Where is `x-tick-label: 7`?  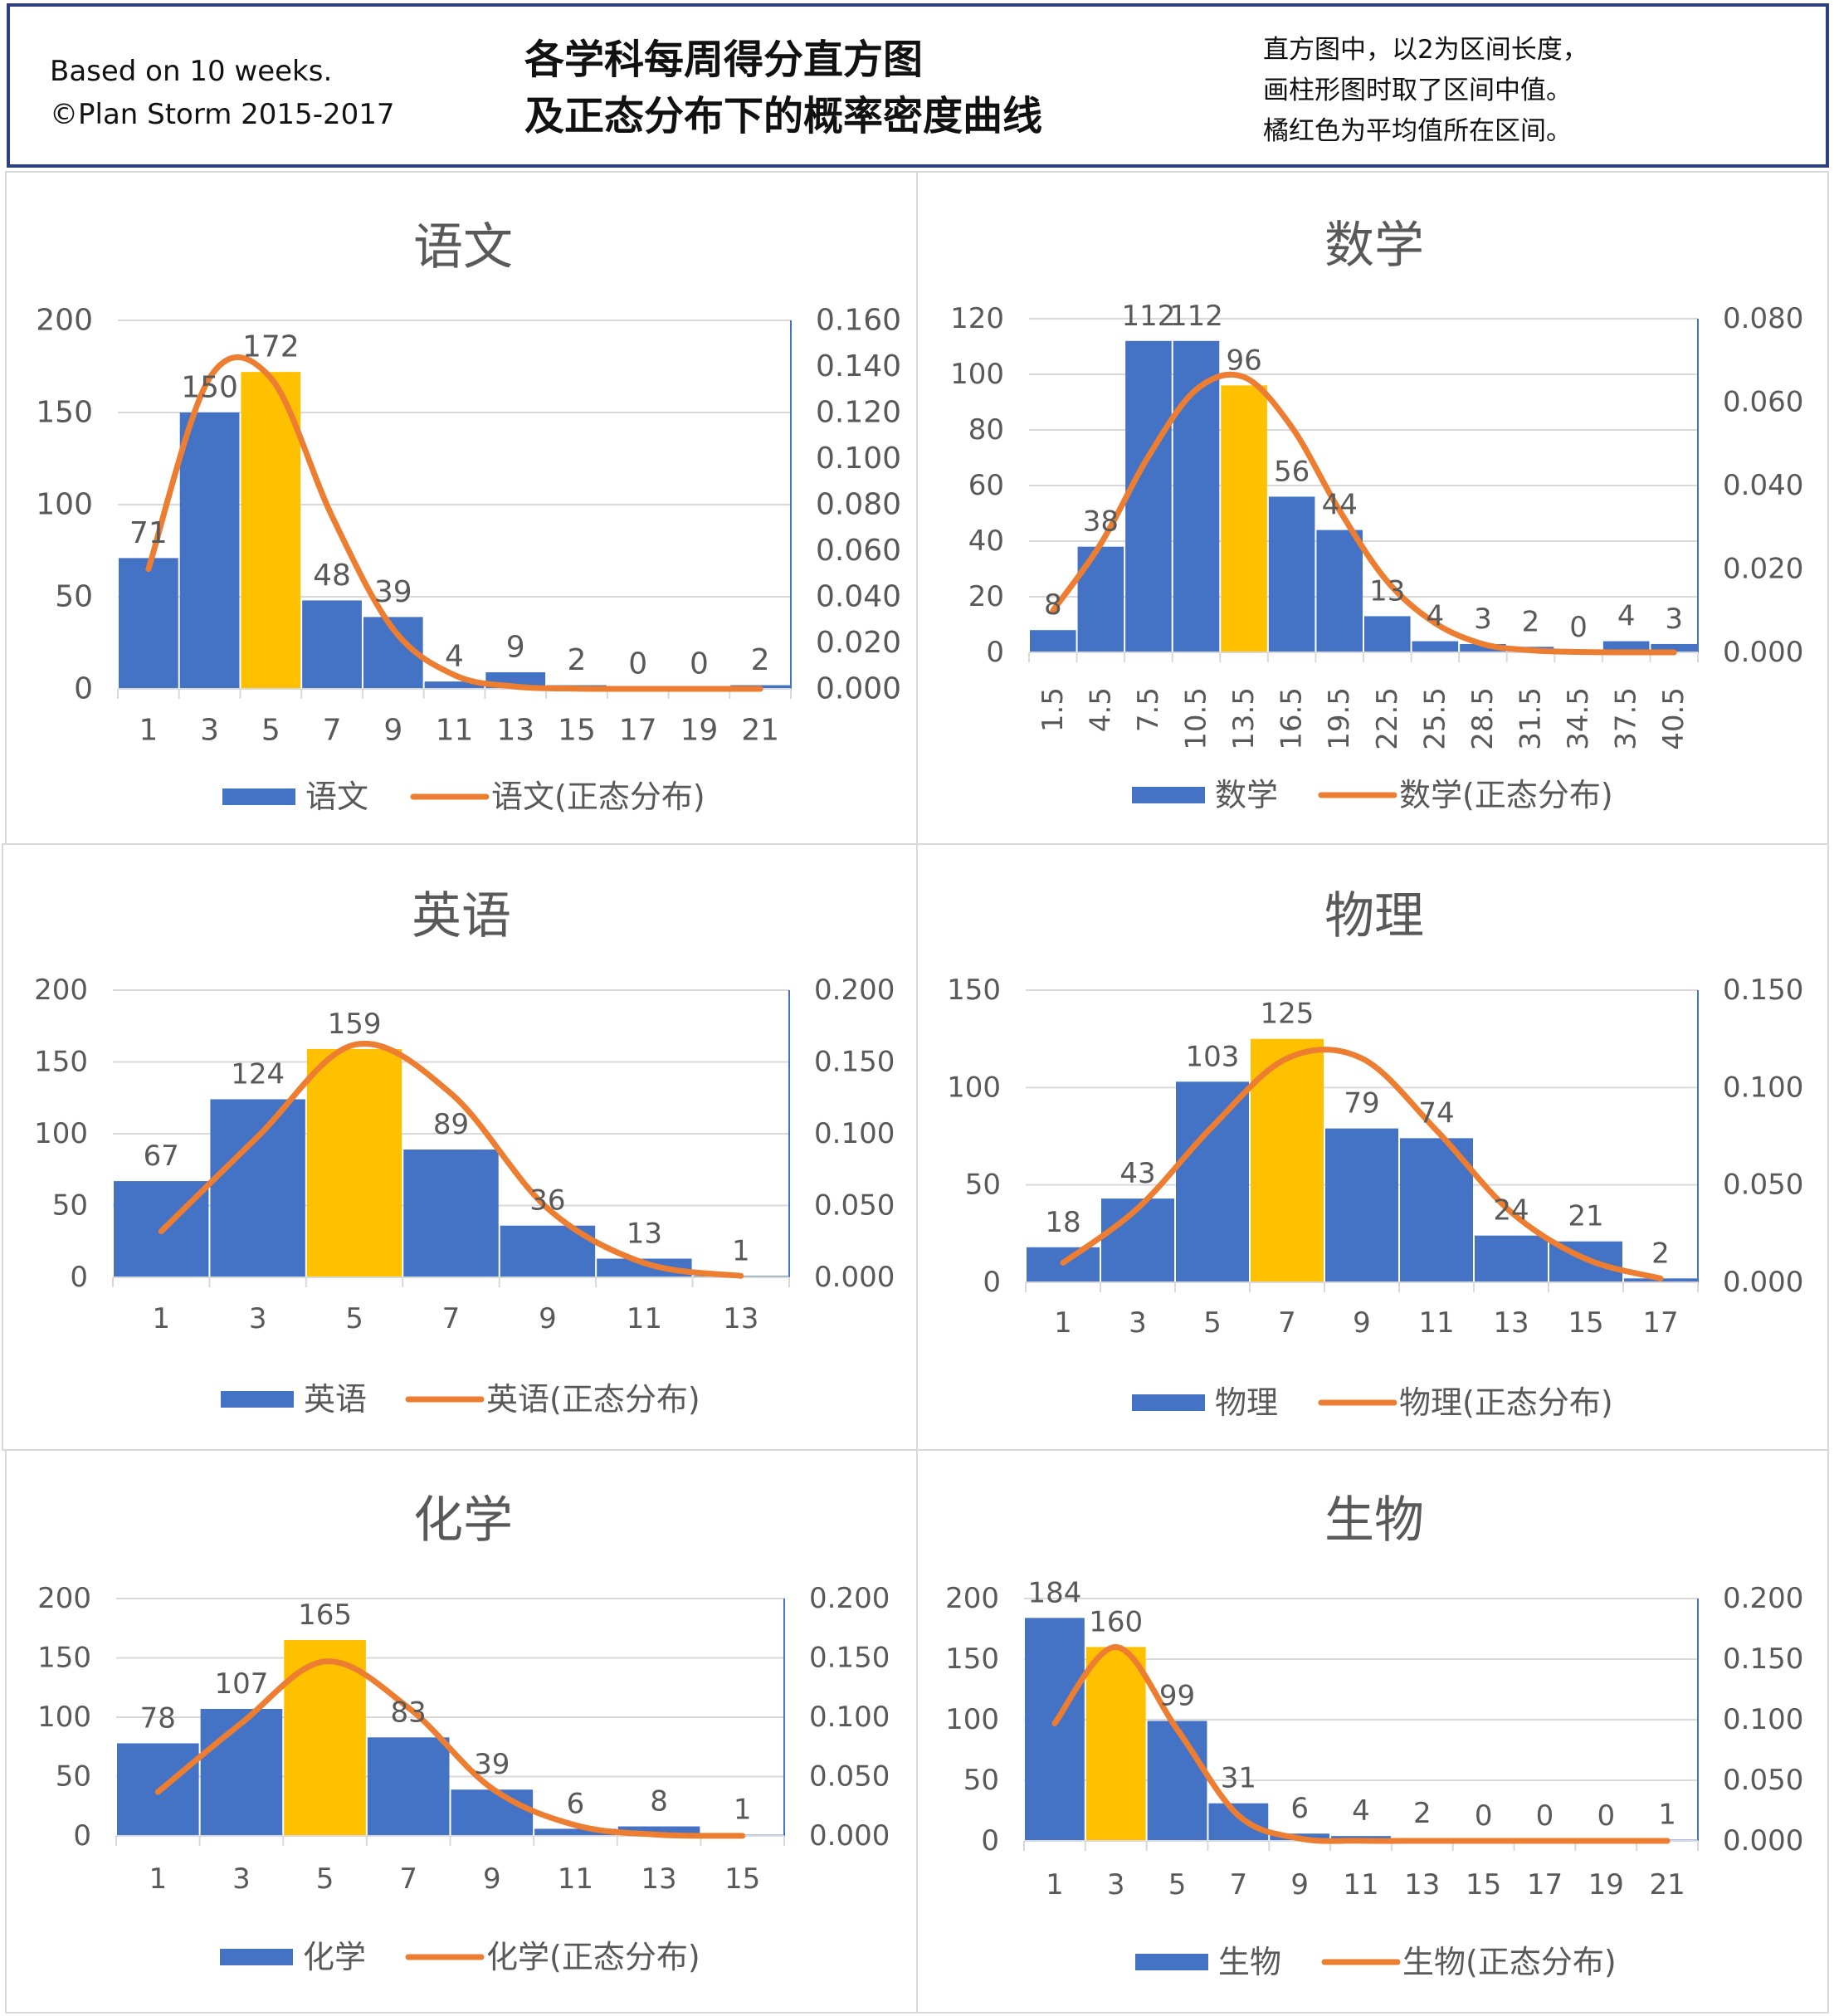 x-tick-label: 7 is located at coordinates (1239, 1885).